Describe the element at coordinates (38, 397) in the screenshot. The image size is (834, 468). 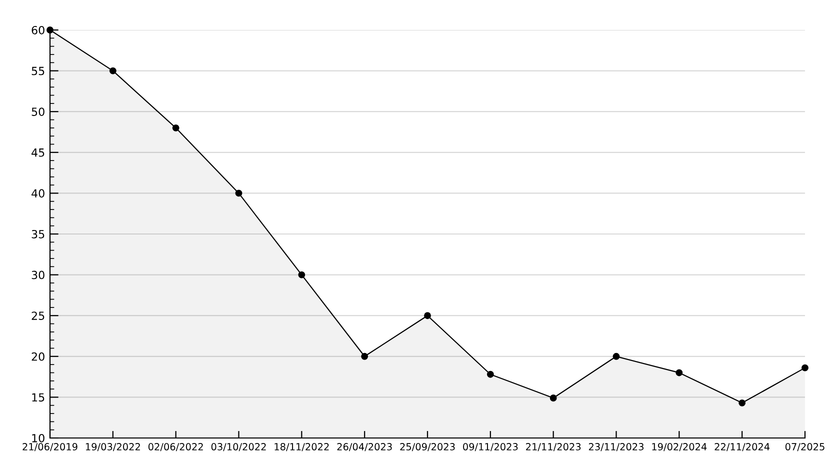
I see `y-tick-label: 15` at that location.